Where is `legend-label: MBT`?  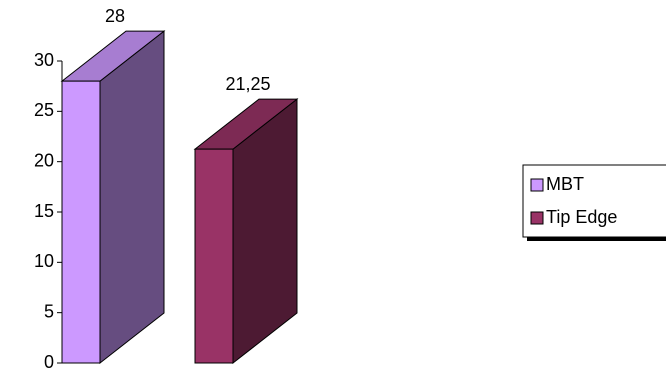 legend-label: MBT is located at coordinates (565, 184).